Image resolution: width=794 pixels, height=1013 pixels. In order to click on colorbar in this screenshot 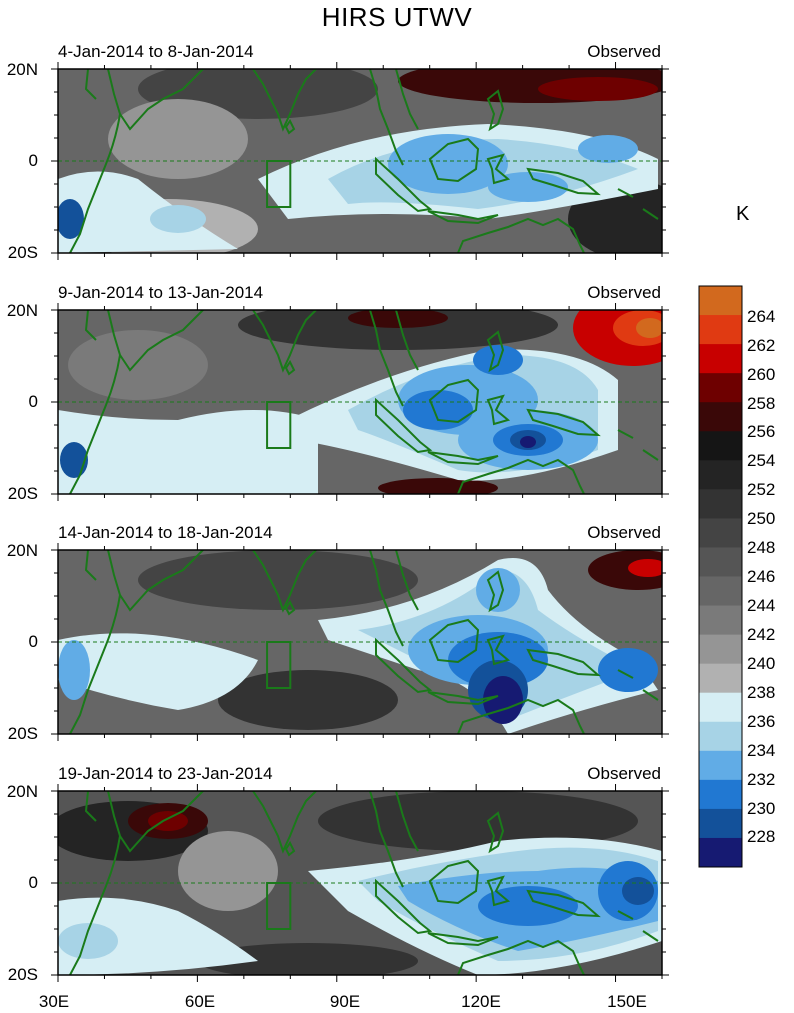, I will do `click(720, 576)`.